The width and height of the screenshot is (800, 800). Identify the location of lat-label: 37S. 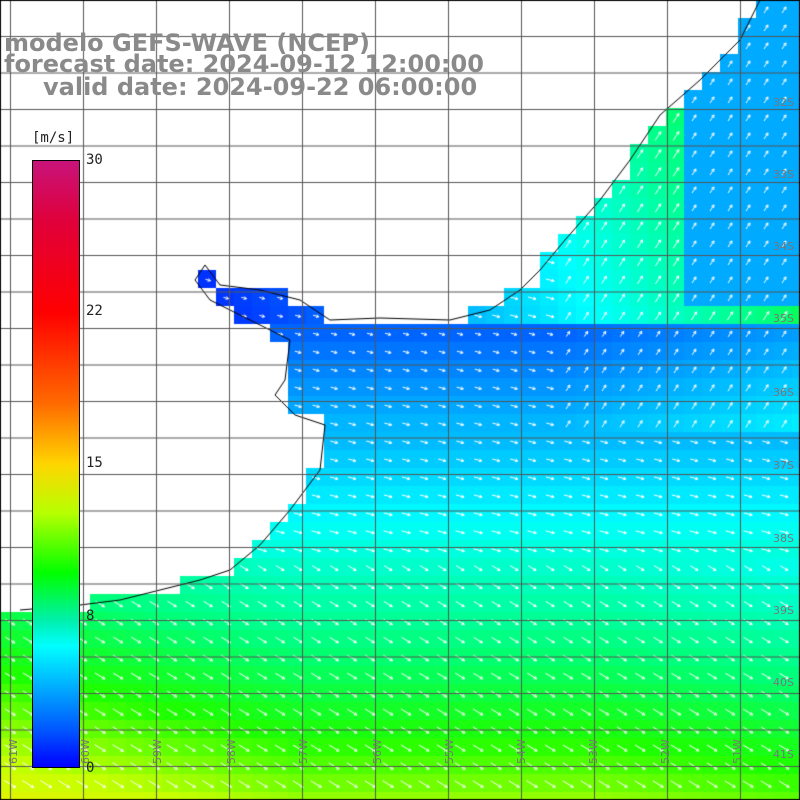
(783, 465).